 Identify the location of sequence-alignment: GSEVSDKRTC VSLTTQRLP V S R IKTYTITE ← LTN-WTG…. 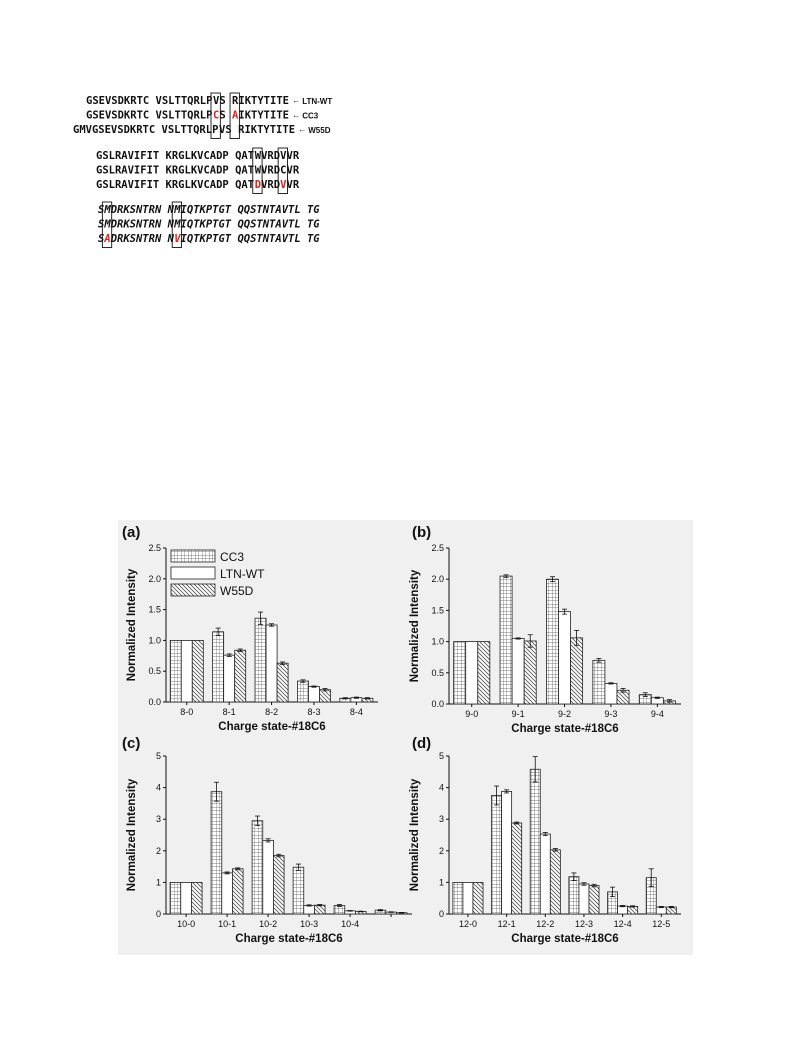
(202, 170).